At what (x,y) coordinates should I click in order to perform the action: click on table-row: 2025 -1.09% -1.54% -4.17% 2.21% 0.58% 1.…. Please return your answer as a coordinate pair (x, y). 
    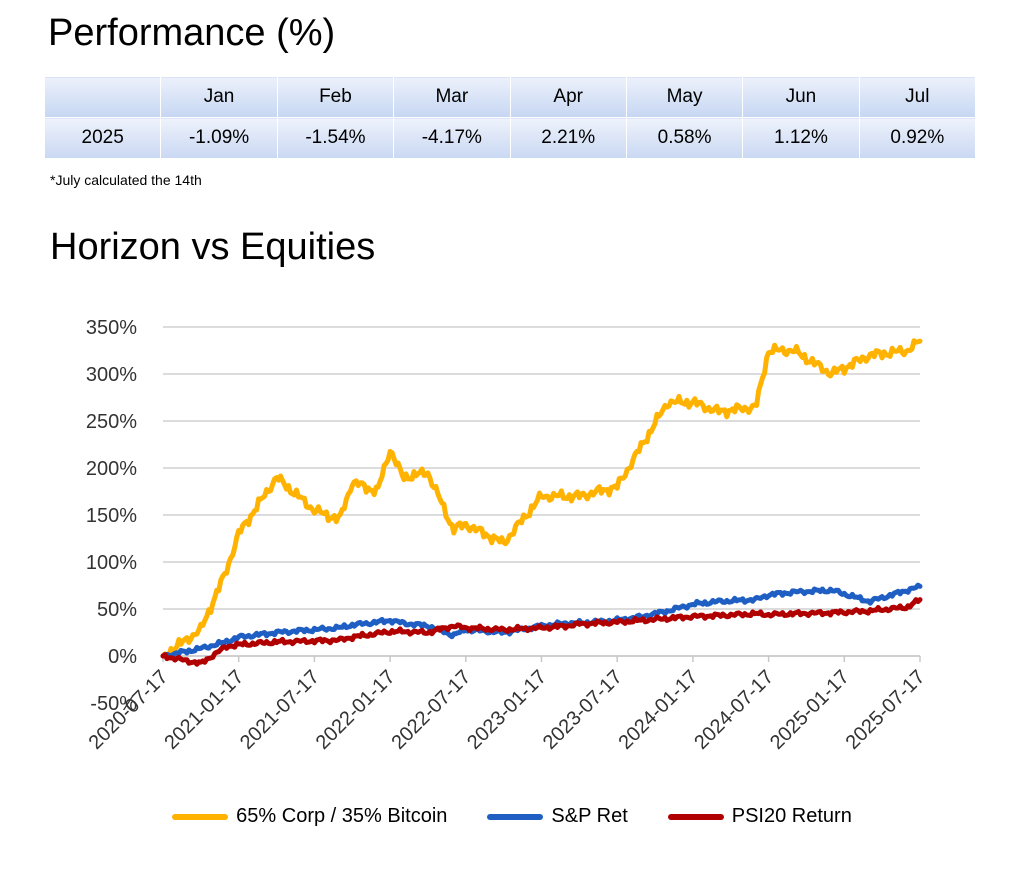
    Looking at the image, I should click on (510, 138).